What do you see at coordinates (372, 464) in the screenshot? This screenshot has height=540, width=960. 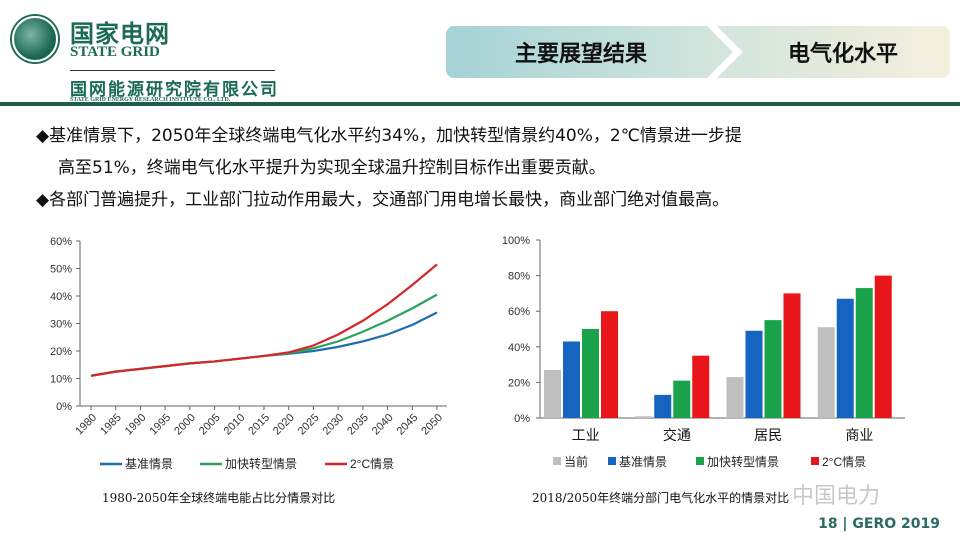 I see `legend-label: 2°C情景` at bounding box center [372, 464].